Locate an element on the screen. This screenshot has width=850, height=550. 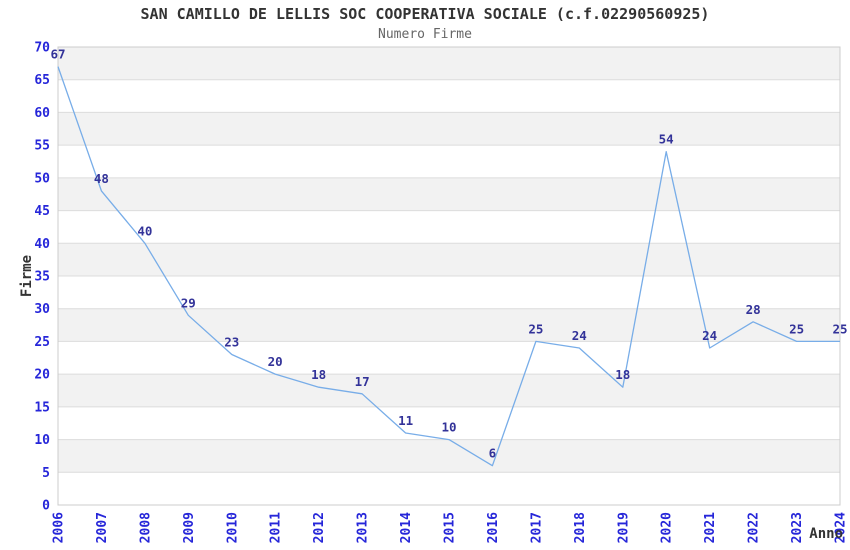
y-tick-label: 20 is located at coordinates (42, 375).